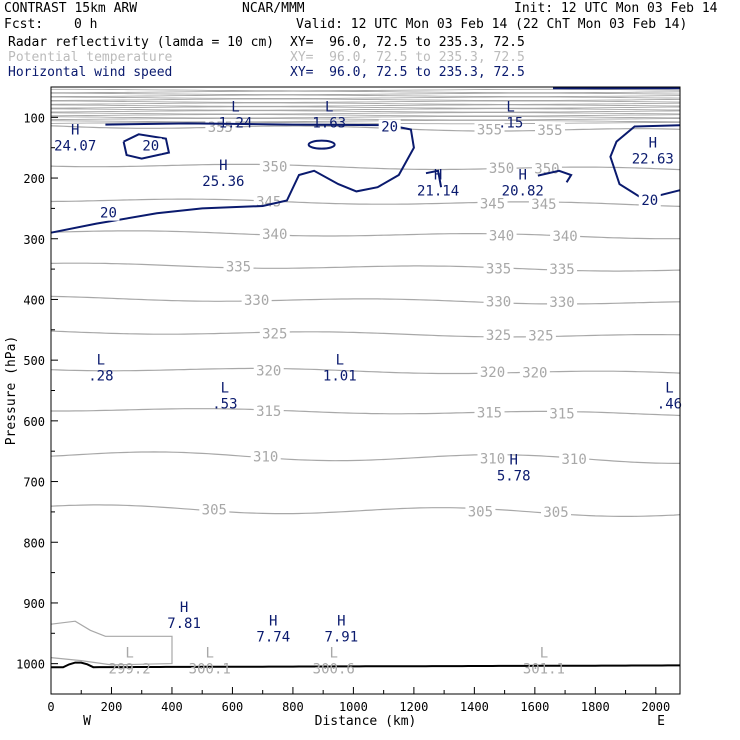 The height and width of the screenshot is (740, 740). I want to click on extremum-value: 300.6, so click(334, 670).